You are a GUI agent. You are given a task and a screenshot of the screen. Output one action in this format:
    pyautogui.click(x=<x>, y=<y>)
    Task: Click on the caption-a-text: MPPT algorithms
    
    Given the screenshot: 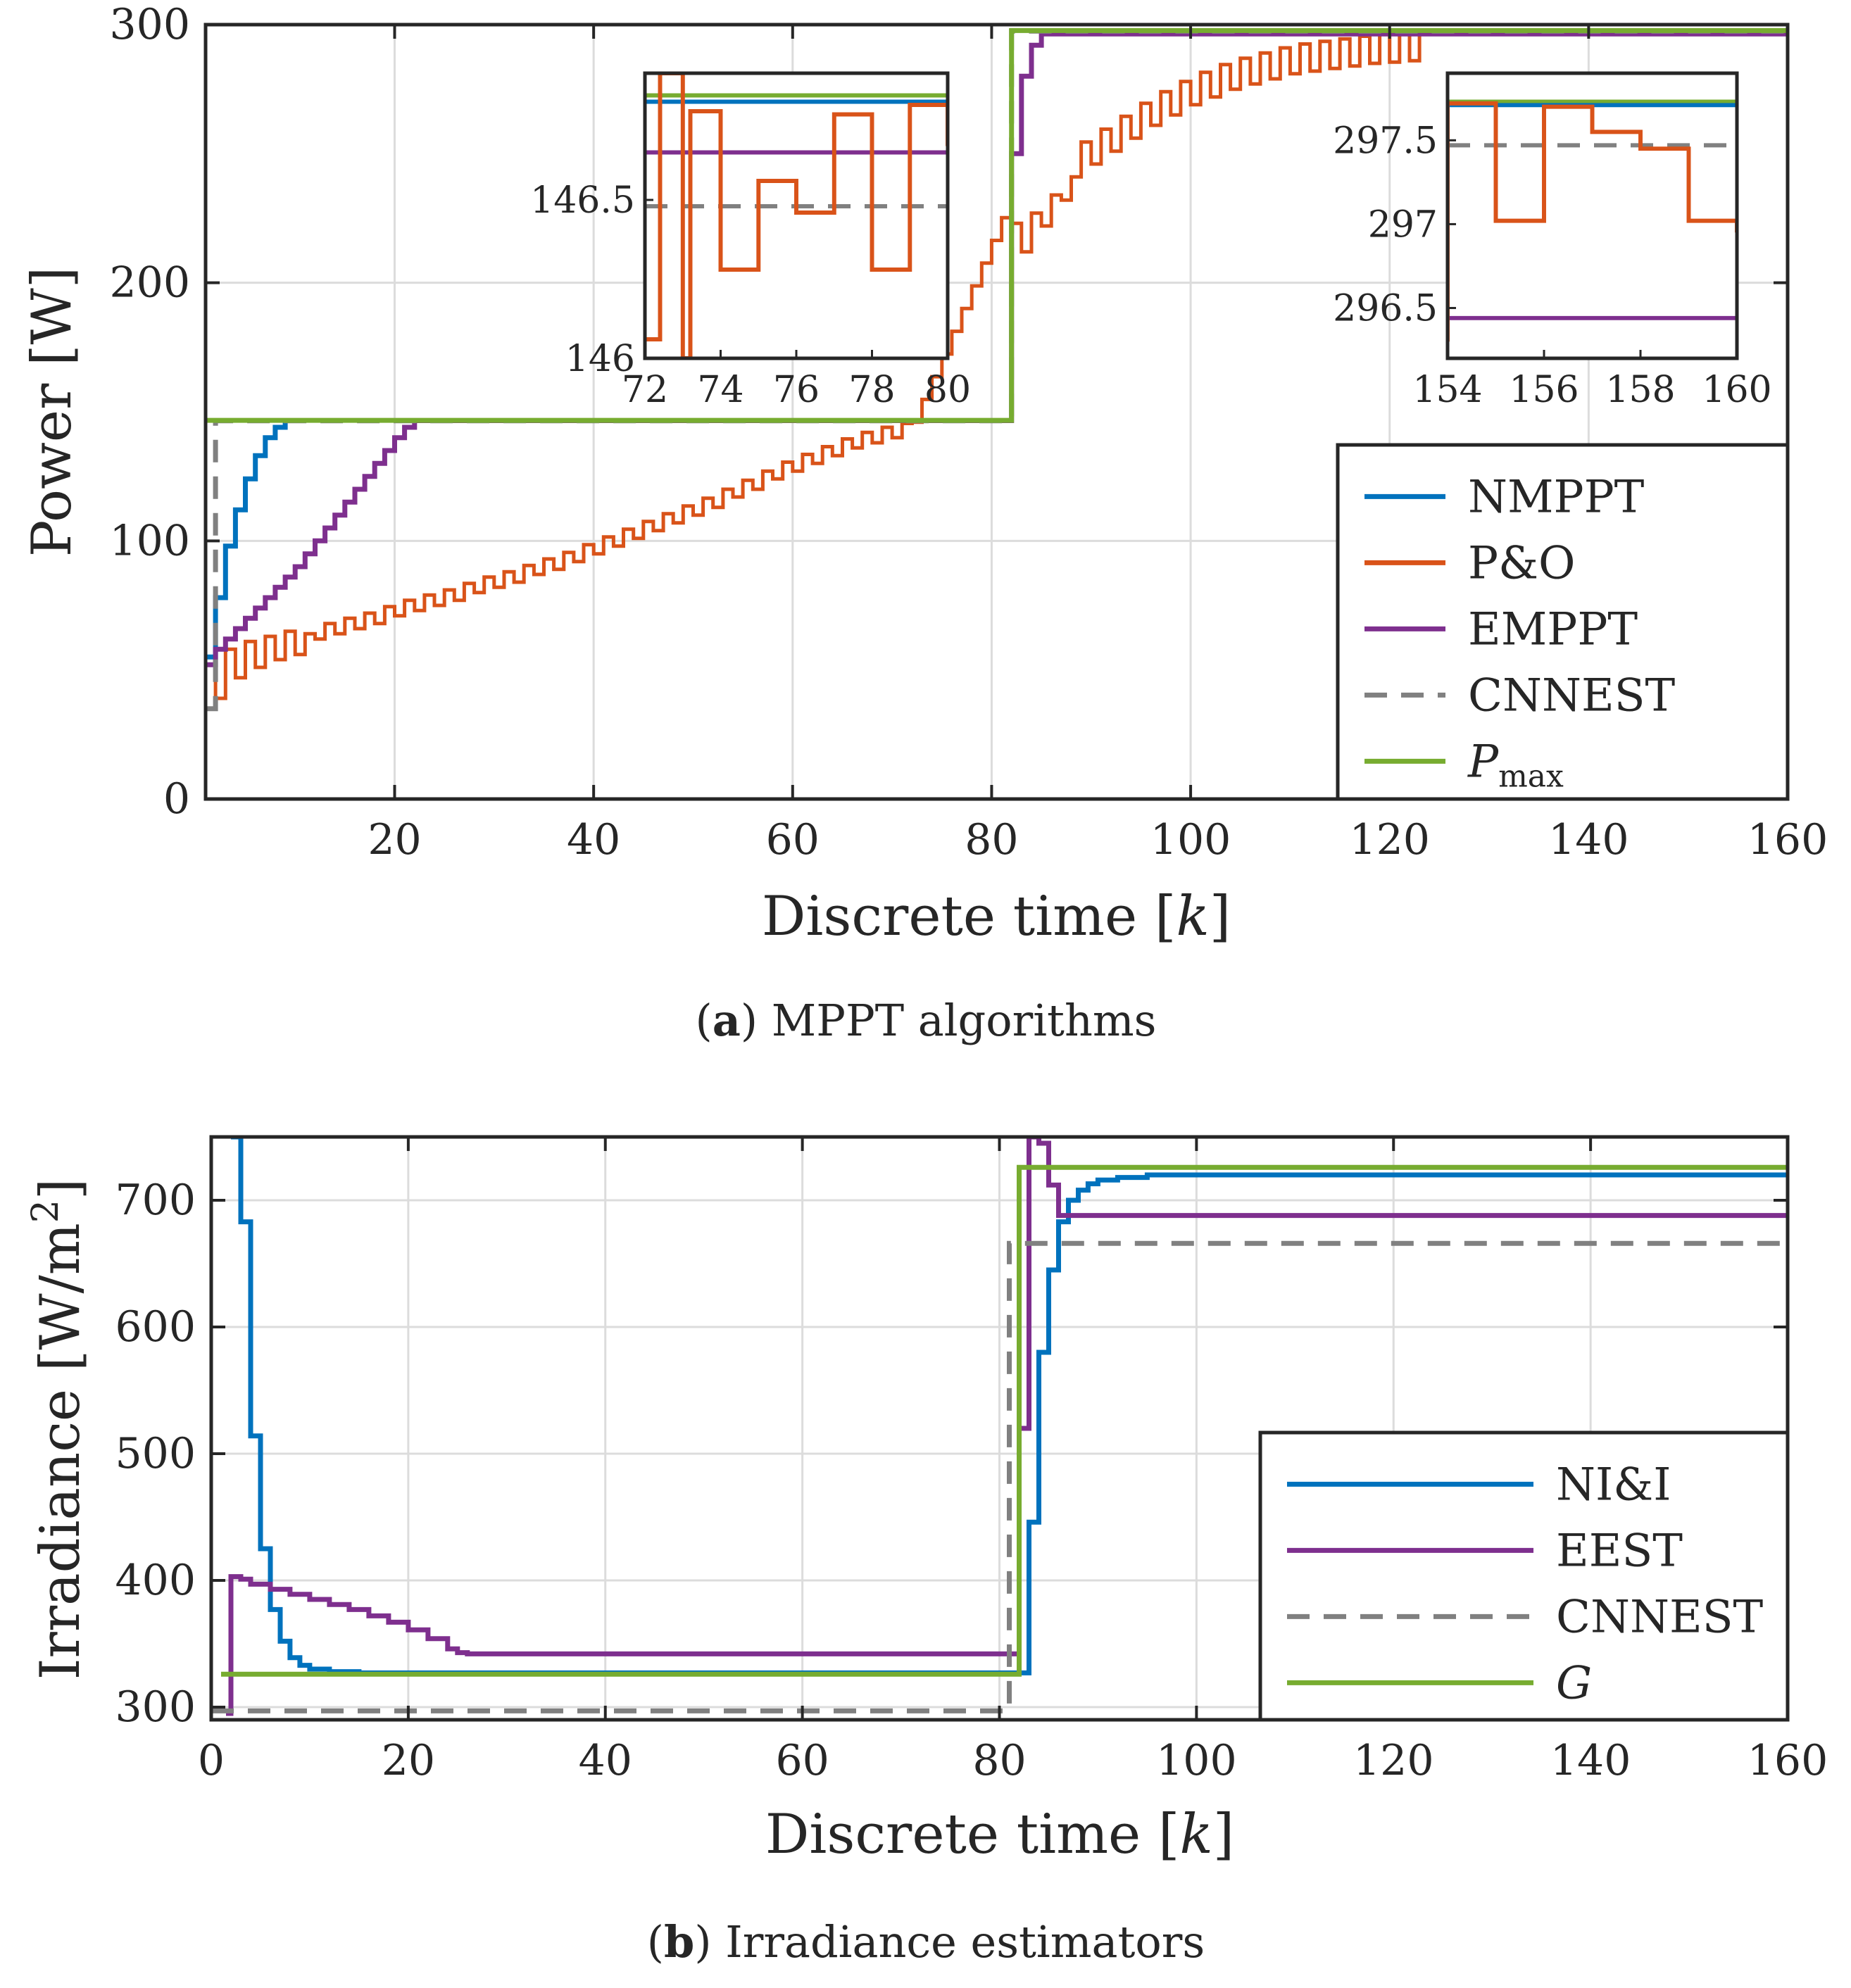 What is the action you would take?
    pyautogui.click(x=965, y=1021)
    